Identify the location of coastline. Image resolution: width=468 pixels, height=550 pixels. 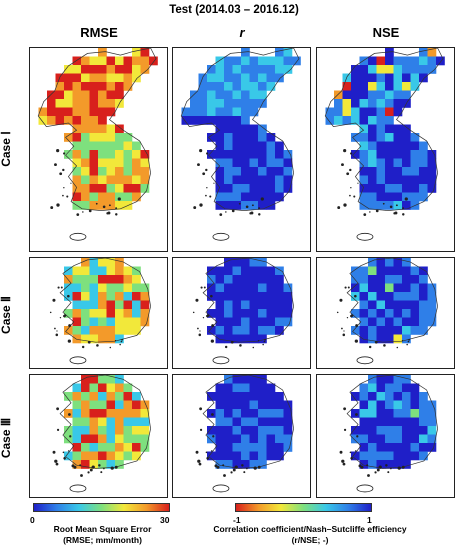
(384, 129).